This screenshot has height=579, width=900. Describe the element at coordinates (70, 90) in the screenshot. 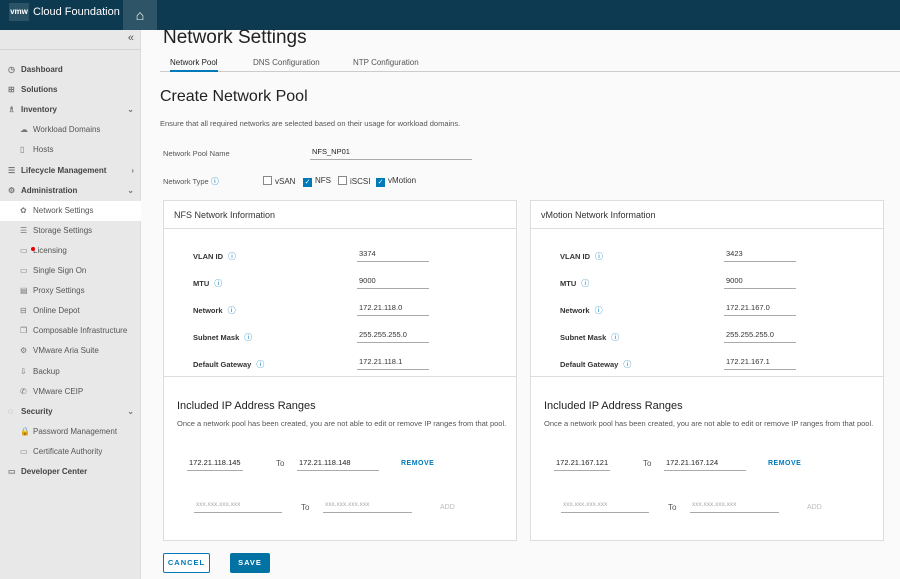

I see `sidebar-item-solutions: ⊞ Solutions` at that location.